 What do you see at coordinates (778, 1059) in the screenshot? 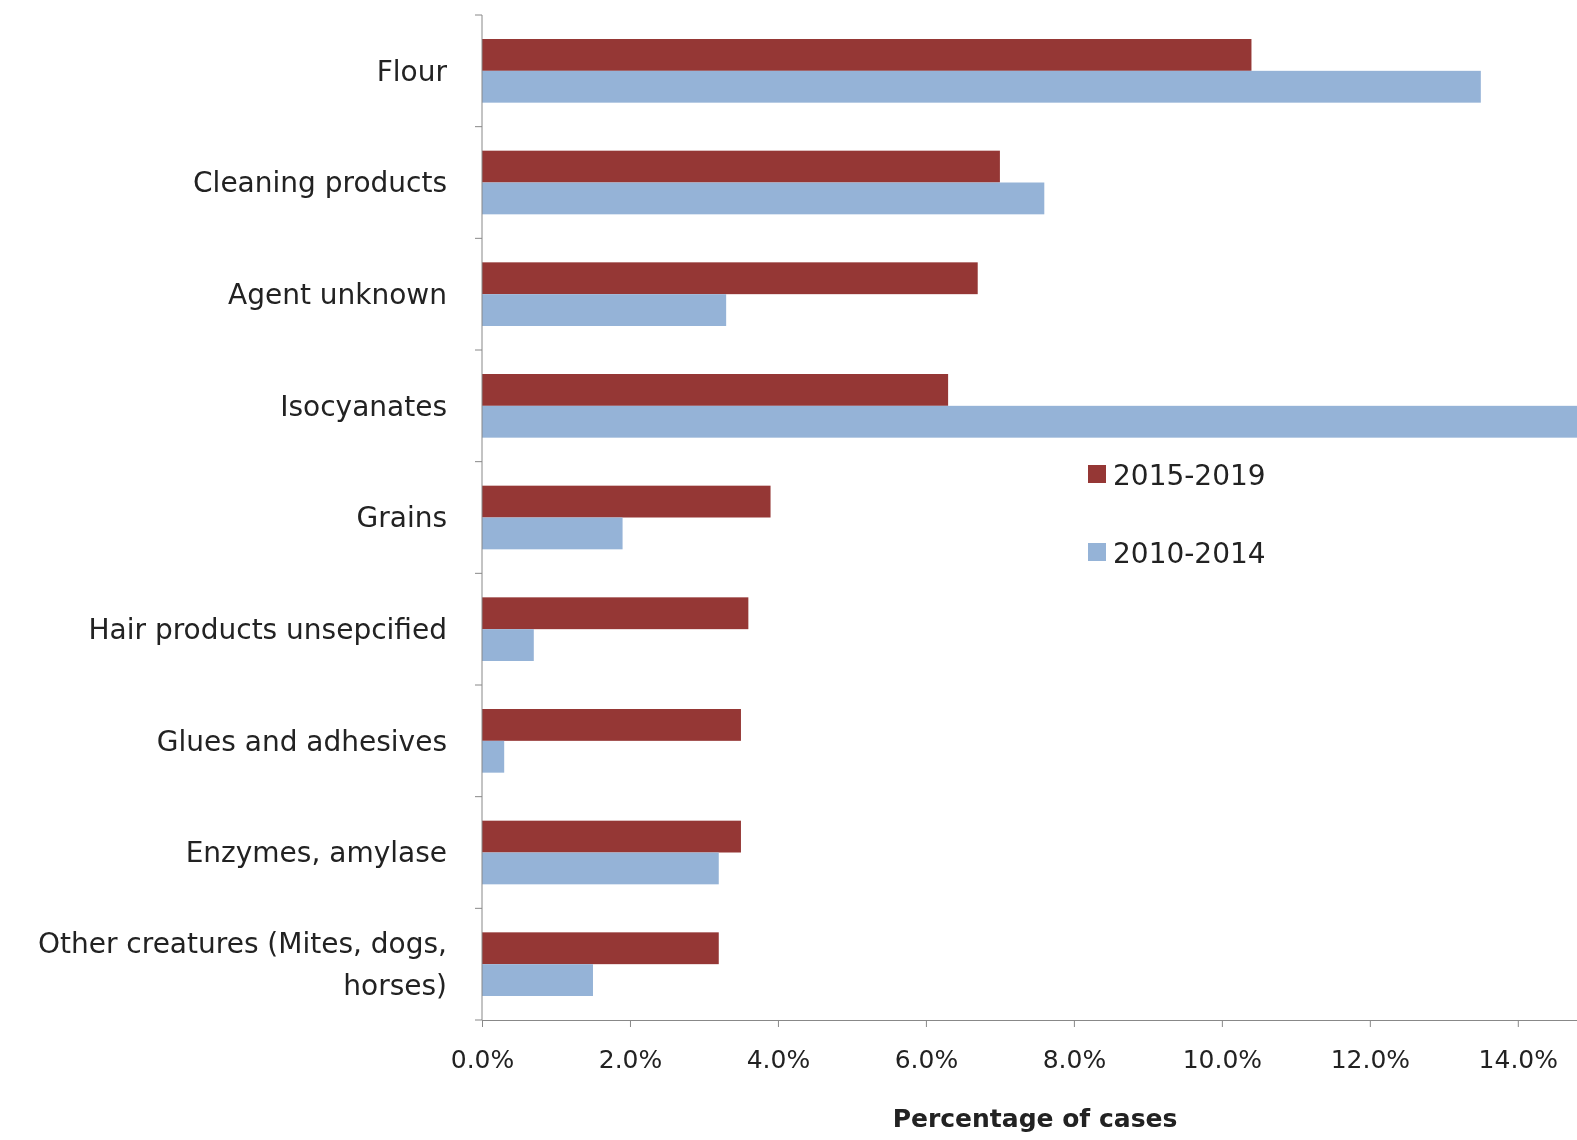
I see `x-tick-label: 4.0%` at bounding box center [778, 1059].